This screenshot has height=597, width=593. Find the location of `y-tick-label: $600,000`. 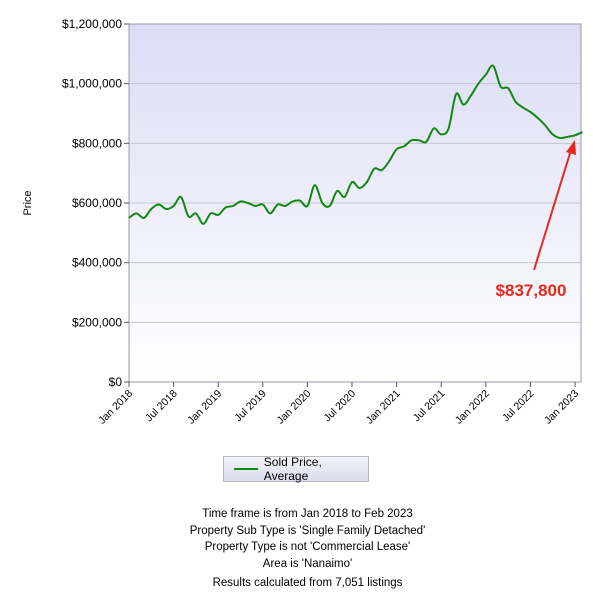

y-tick-label: $600,000 is located at coordinates (97, 203).